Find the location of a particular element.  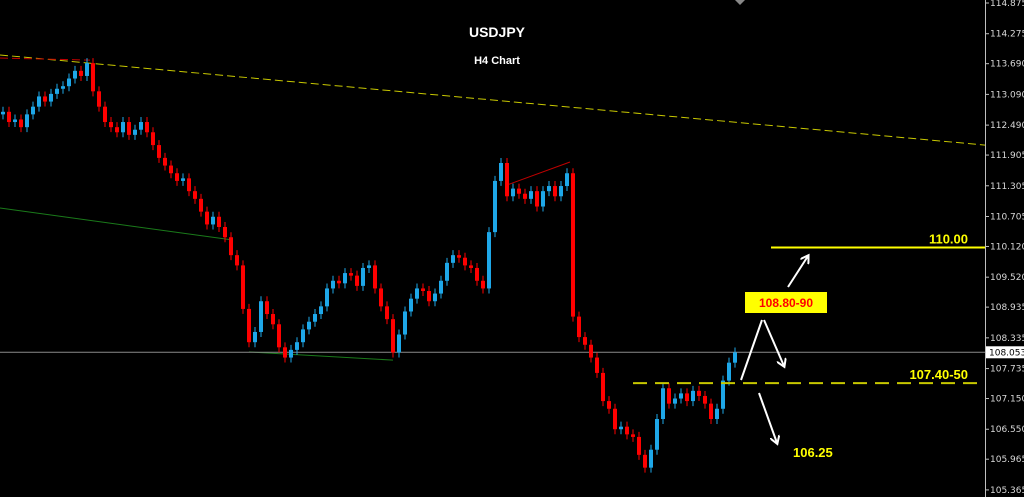

levels: 110.00 107.40-50 is located at coordinates (809, 308).